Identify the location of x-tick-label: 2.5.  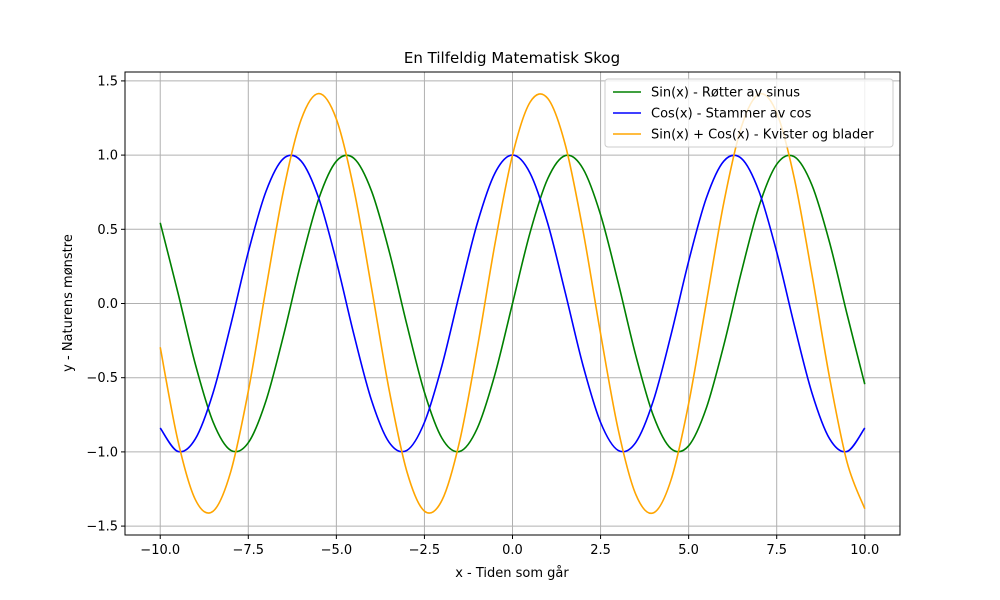
(600, 550).